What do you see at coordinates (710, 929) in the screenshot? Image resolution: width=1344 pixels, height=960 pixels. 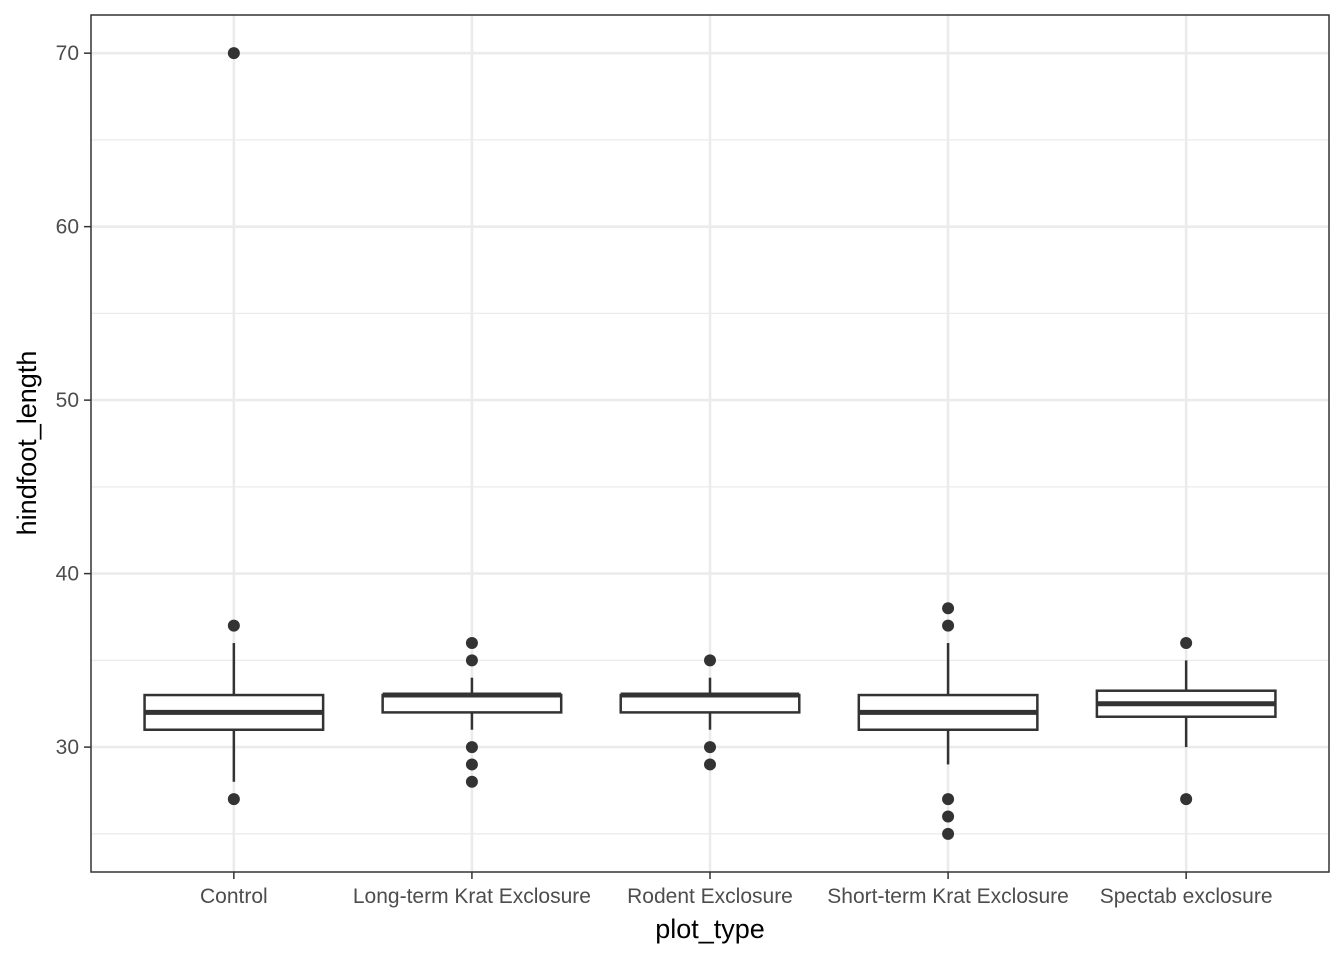 I see `x-axis-title: plot_type` at bounding box center [710, 929].